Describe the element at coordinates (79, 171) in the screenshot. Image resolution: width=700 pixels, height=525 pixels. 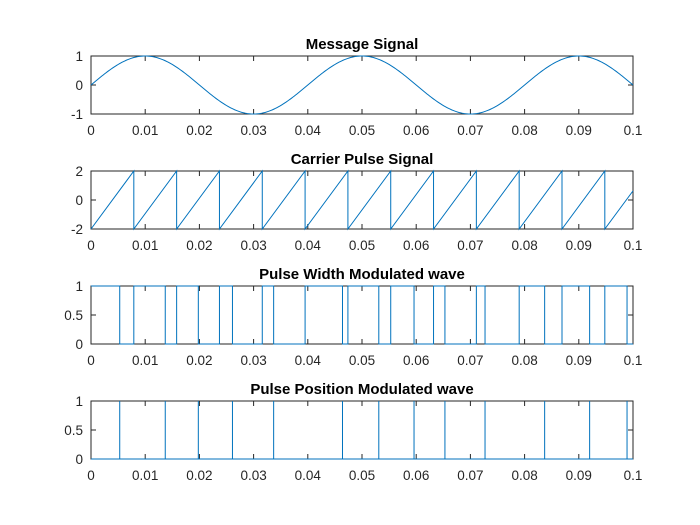
I see `y-tick-label: 2` at that location.